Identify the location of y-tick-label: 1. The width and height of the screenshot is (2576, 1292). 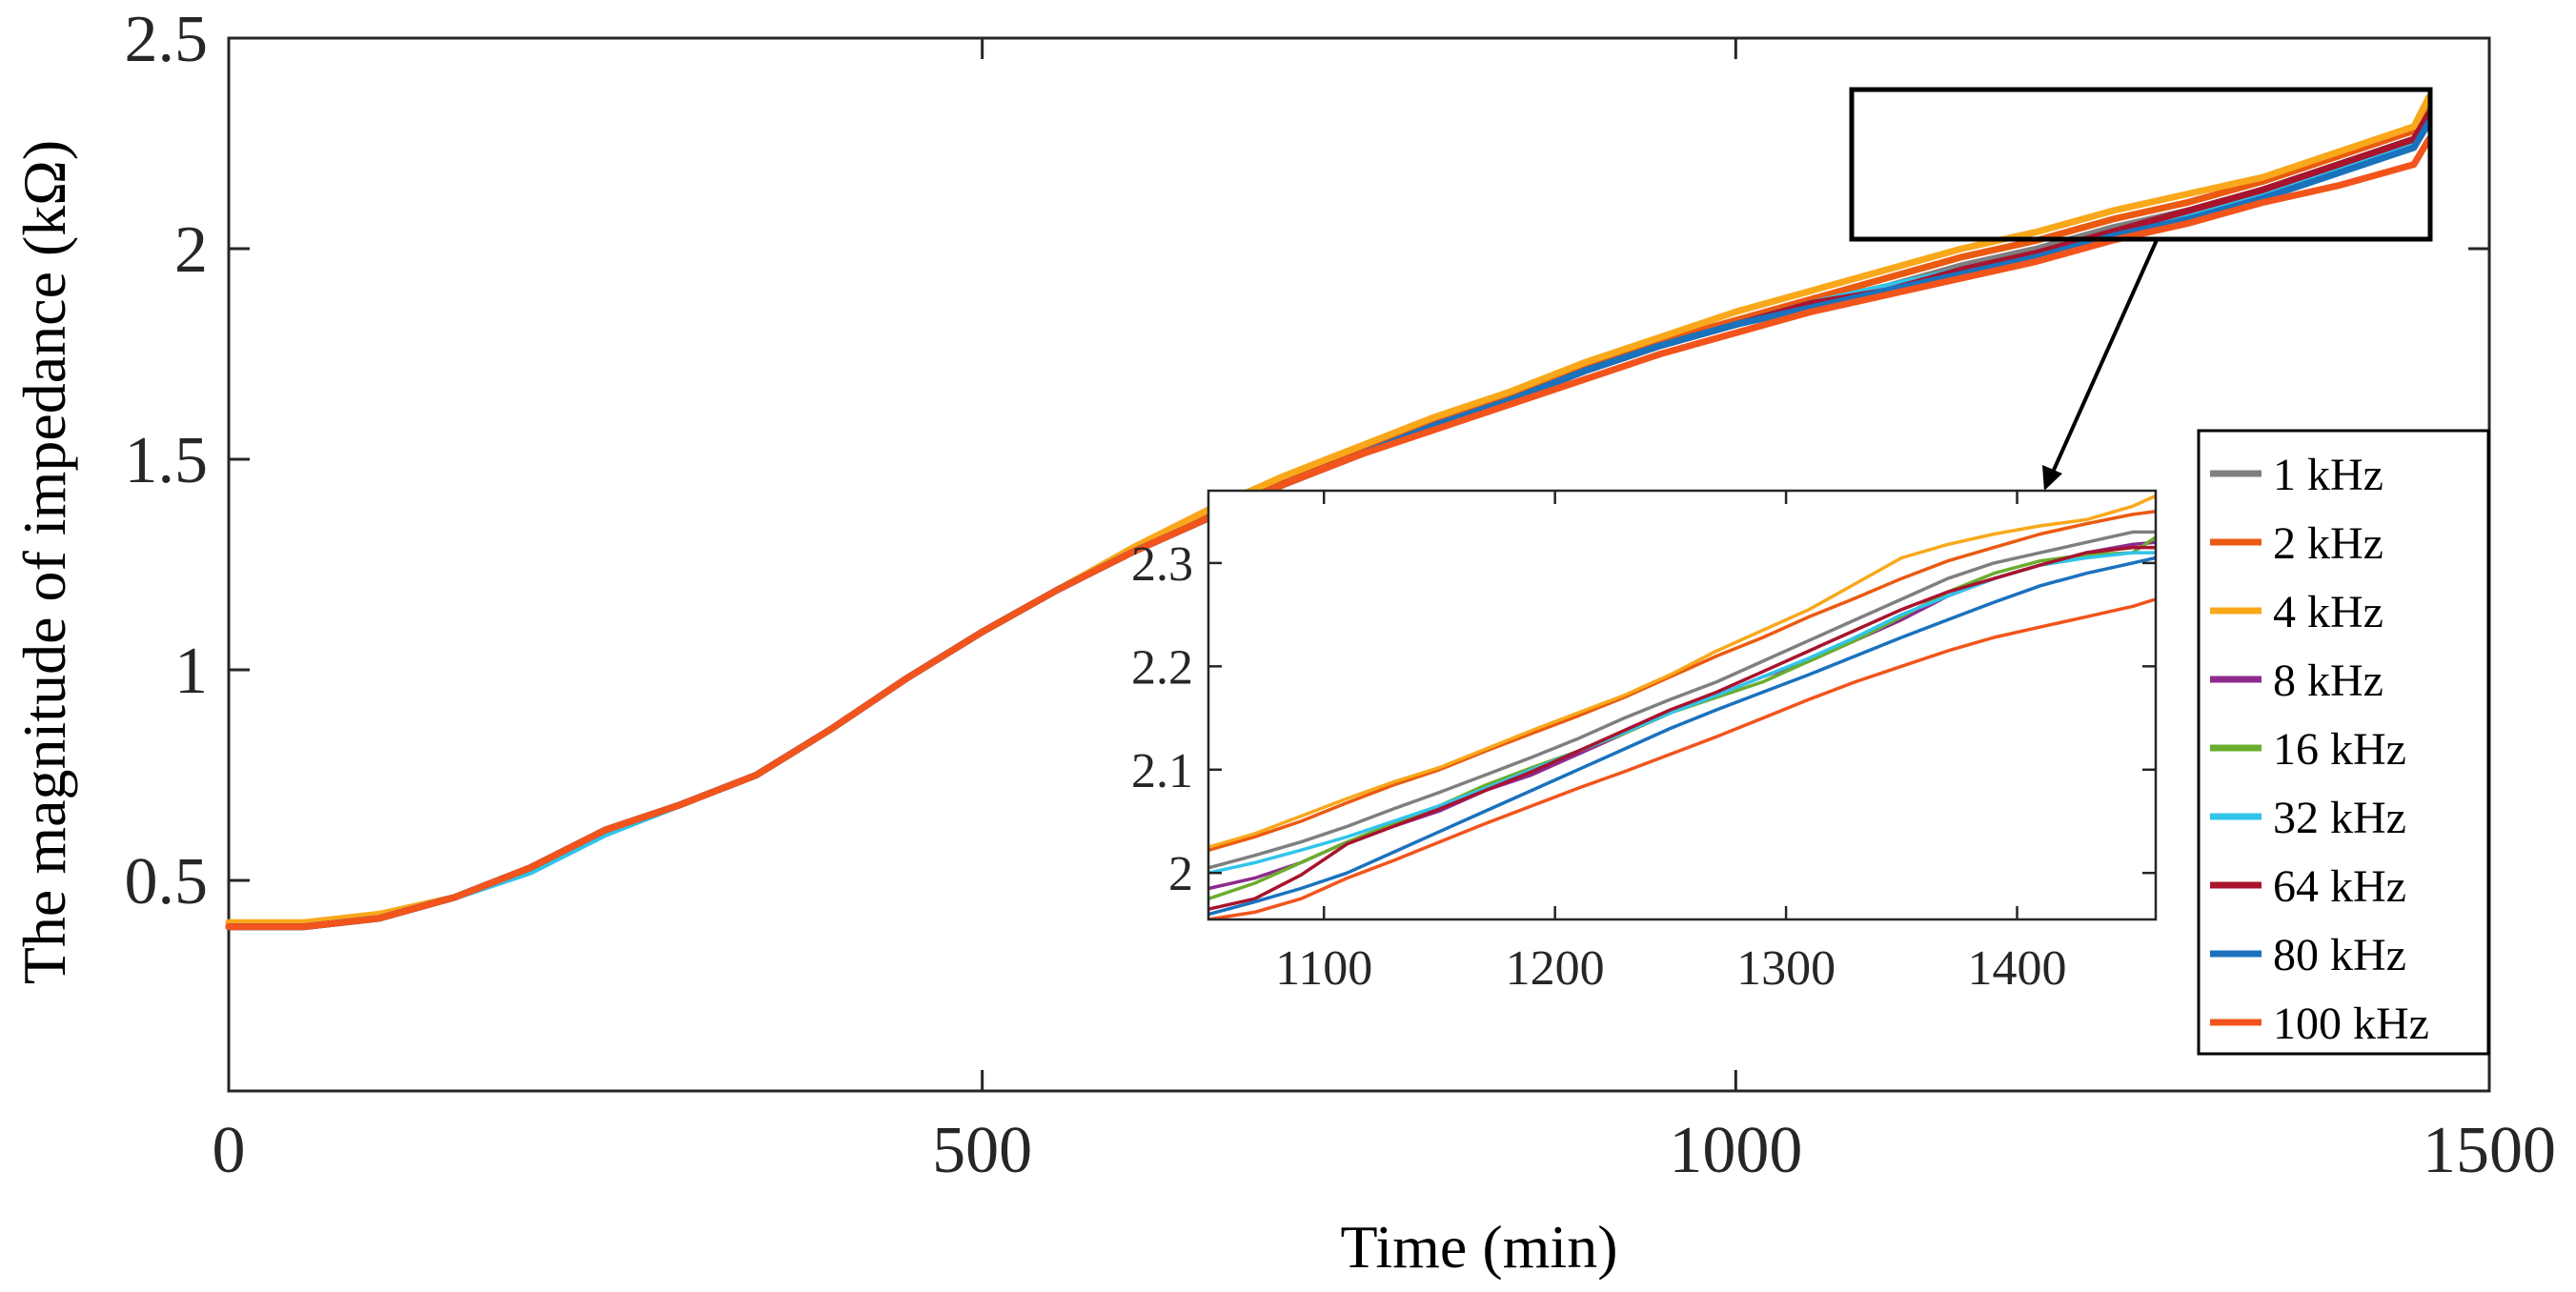
(191, 671).